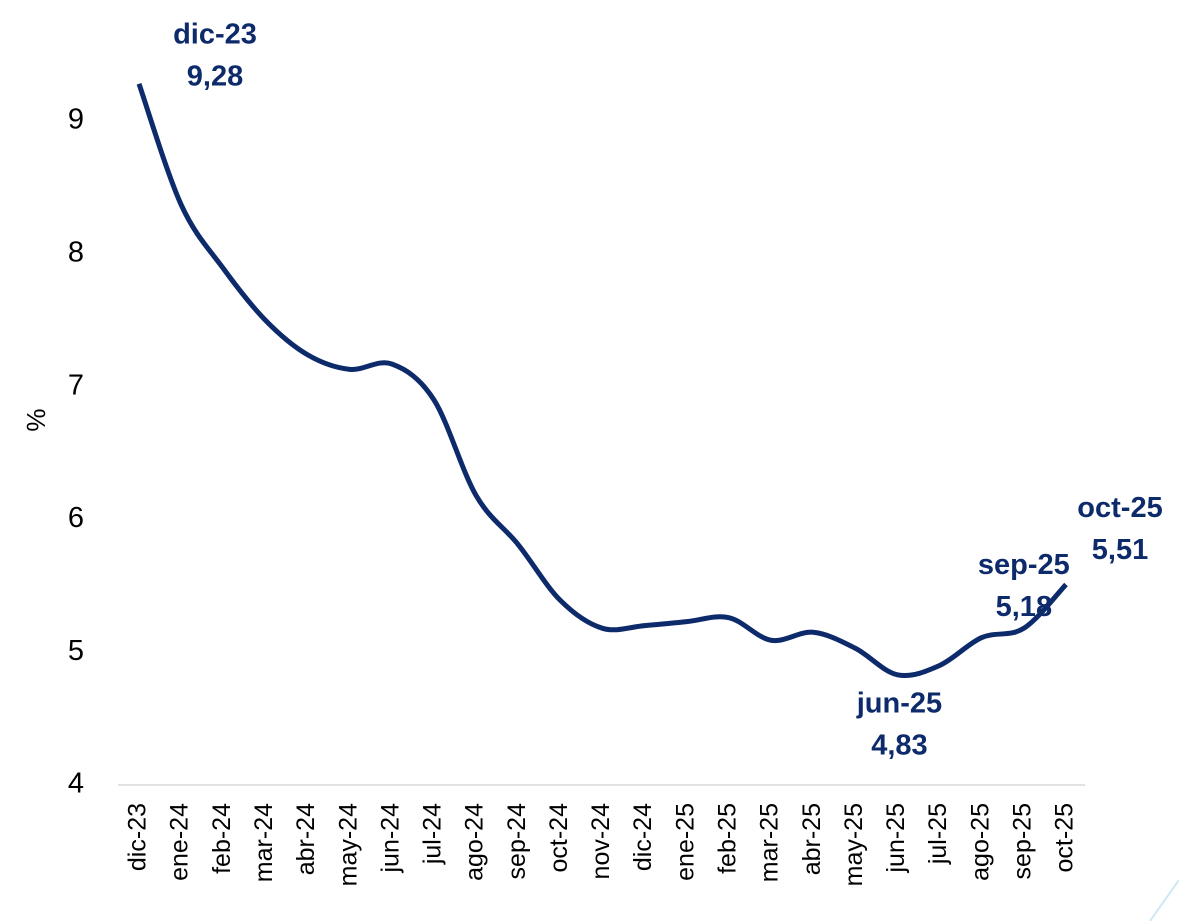  What do you see at coordinates (306, 839) in the screenshot?
I see `x-tick-label: abr-24` at bounding box center [306, 839].